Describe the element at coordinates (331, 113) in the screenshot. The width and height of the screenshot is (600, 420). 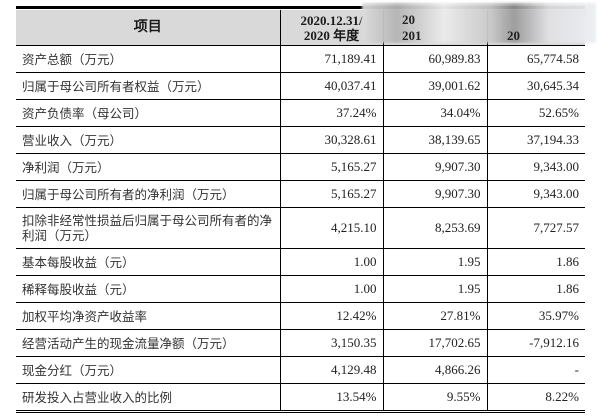
I see `cell-2020: 37.24%` at that location.